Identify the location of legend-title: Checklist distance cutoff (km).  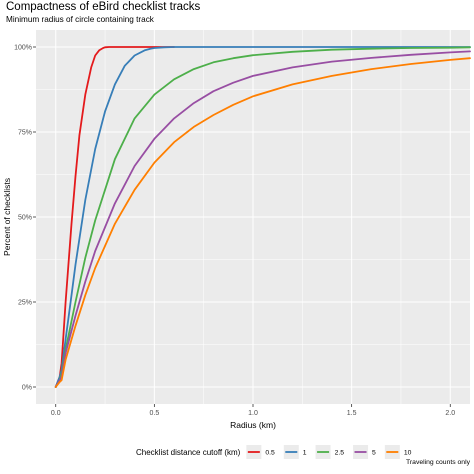
(188, 452).